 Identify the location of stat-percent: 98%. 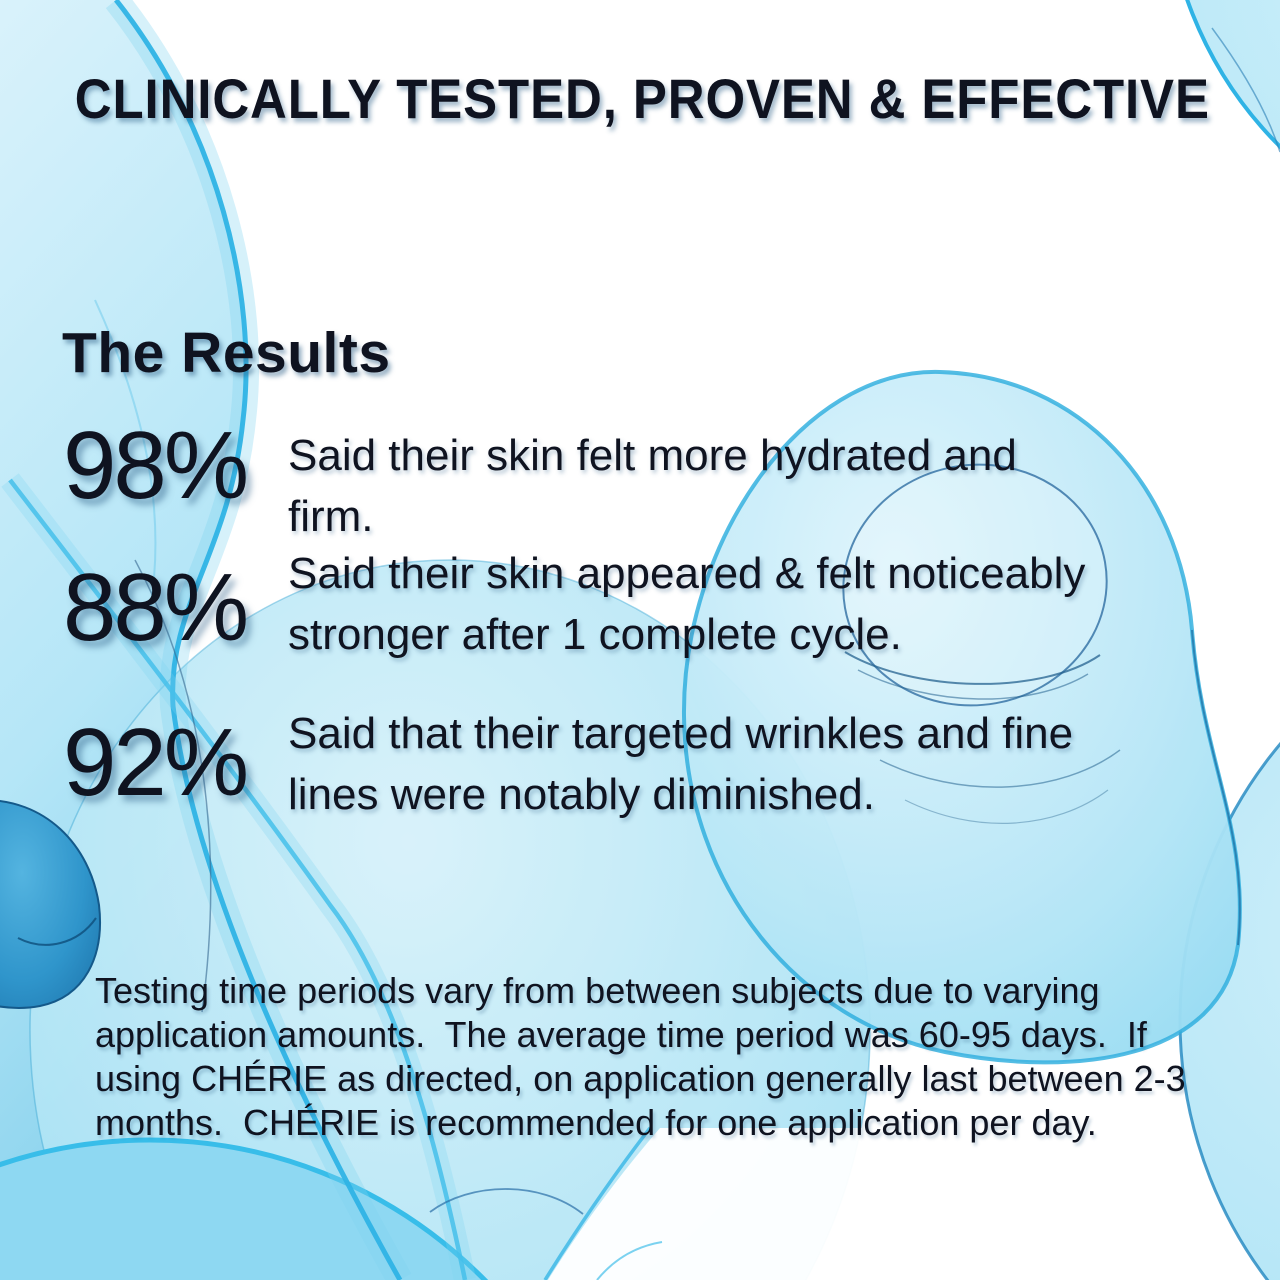
(156, 465).